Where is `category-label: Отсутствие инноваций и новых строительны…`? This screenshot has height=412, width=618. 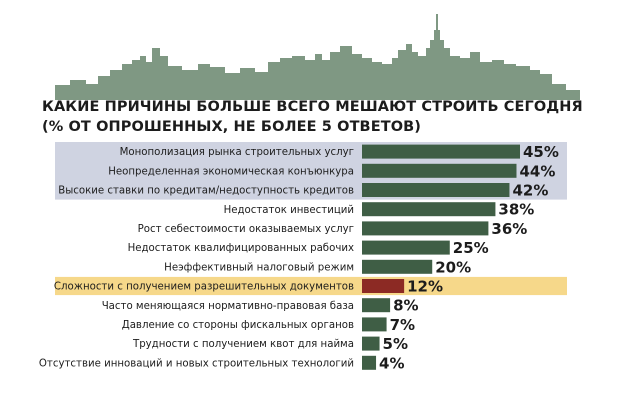 category-label: Отсутствие инноваций и новых строительны… is located at coordinates (196, 363).